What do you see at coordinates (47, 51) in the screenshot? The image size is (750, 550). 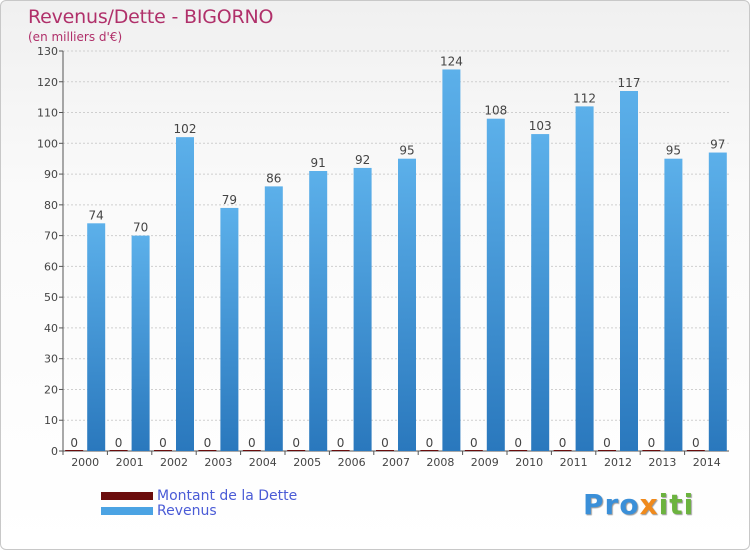 I see `y-tick-label: 130` at bounding box center [47, 51].